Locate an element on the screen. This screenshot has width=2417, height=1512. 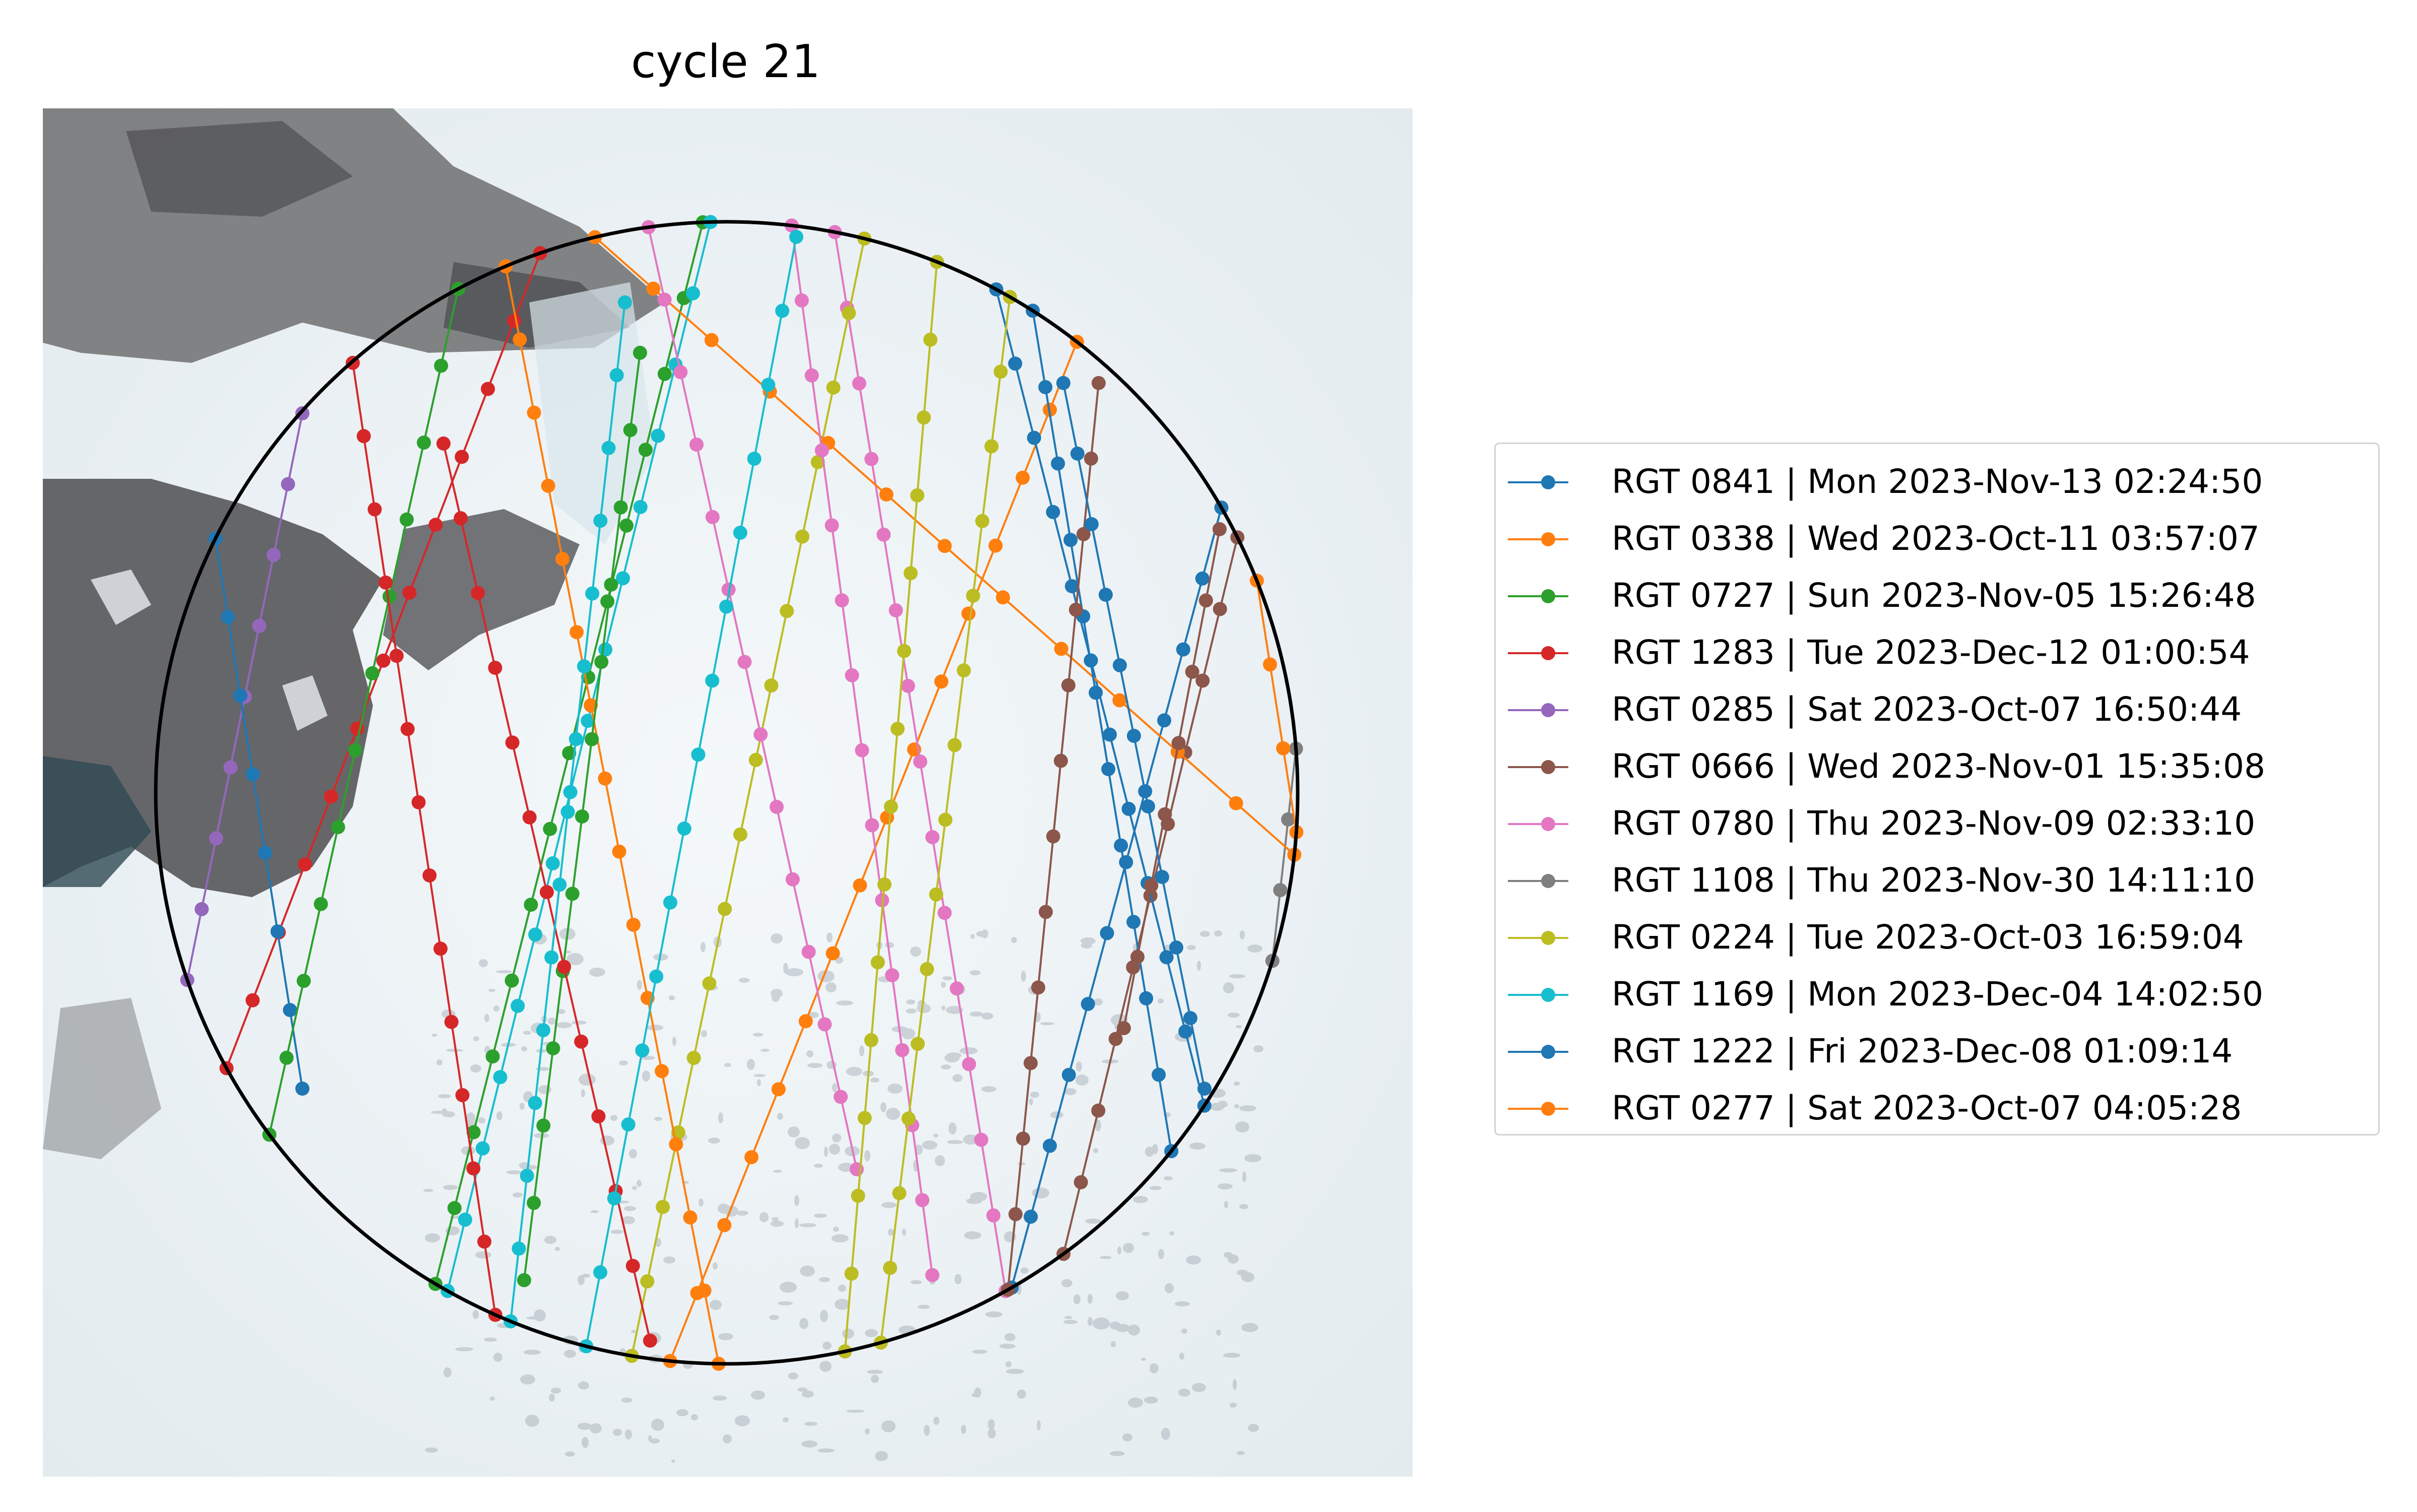
legend-label: RGT 0224 | Tue 2023-Oct-03 16:59:04 is located at coordinates (1928, 937).